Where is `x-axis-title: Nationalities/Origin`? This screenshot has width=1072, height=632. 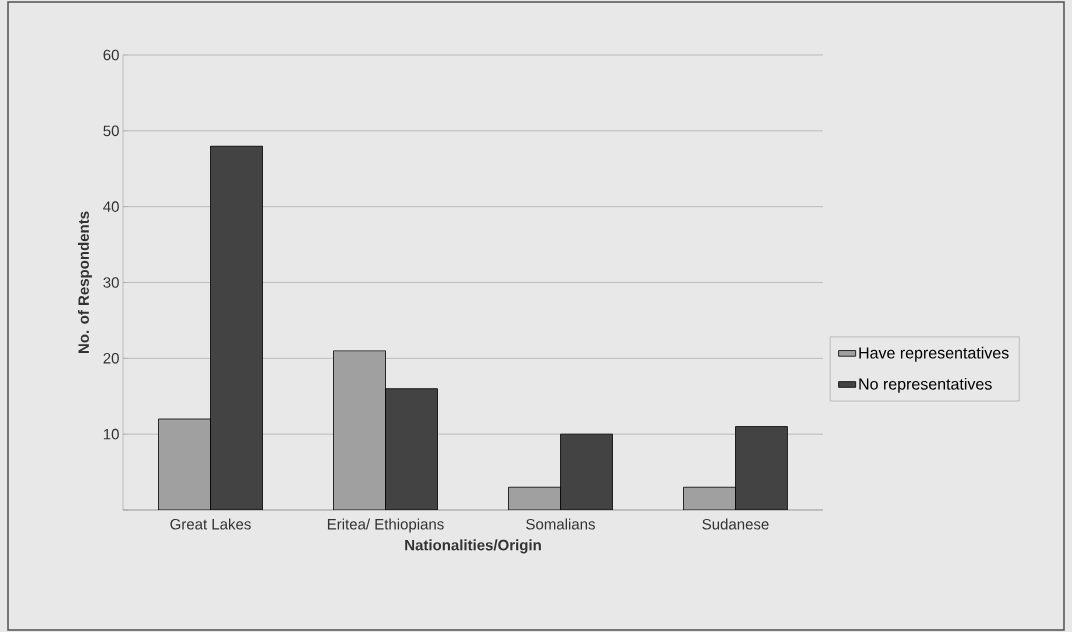 x-axis-title: Nationalities/Origin is located at coordinates (473, 546).